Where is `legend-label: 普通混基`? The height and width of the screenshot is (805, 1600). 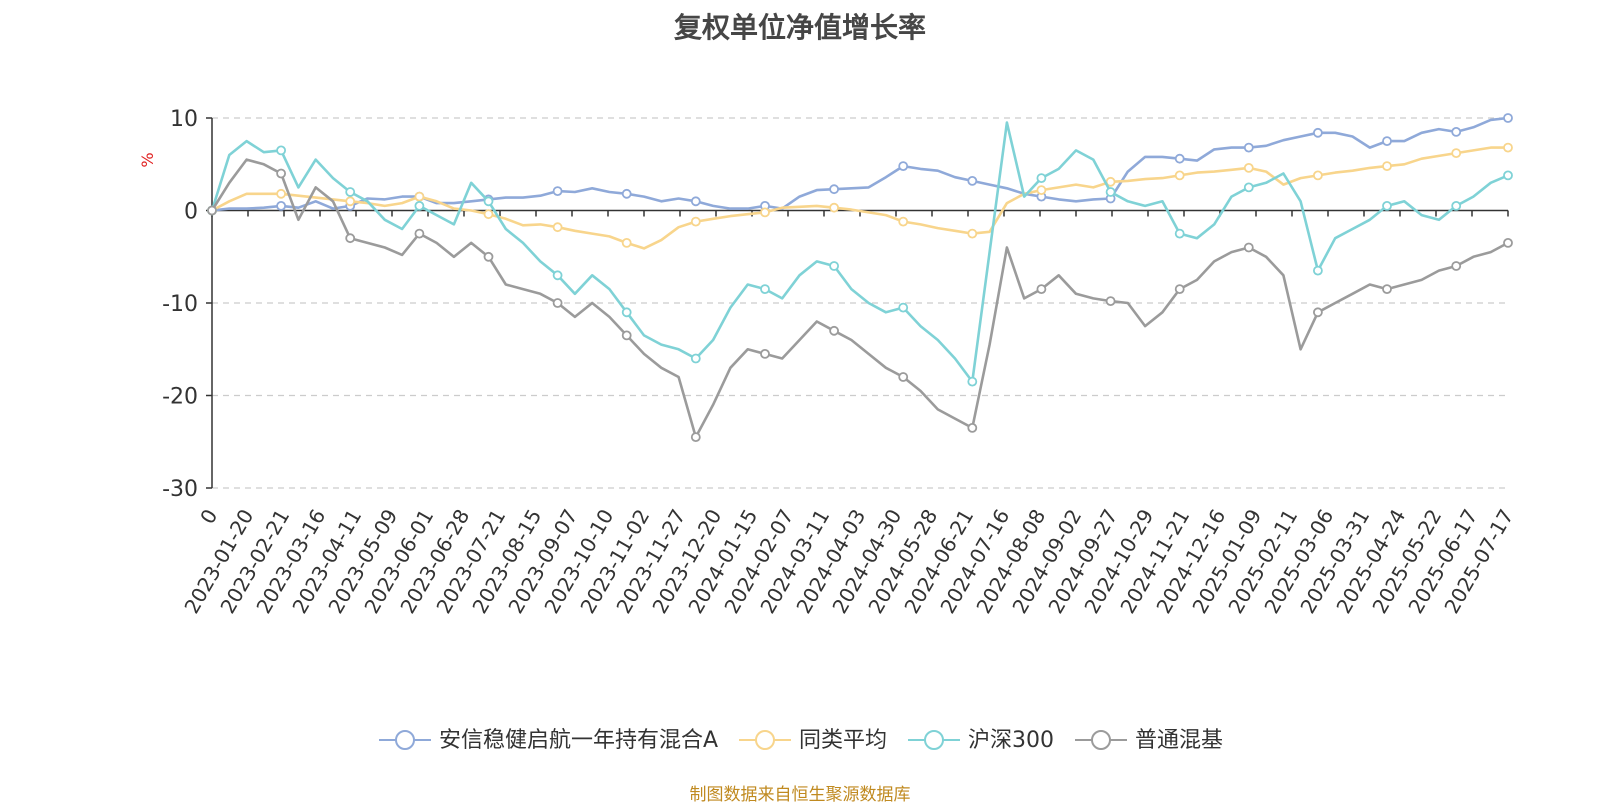 legend-label: 普通混基 is located at coordinates (1179, 740).